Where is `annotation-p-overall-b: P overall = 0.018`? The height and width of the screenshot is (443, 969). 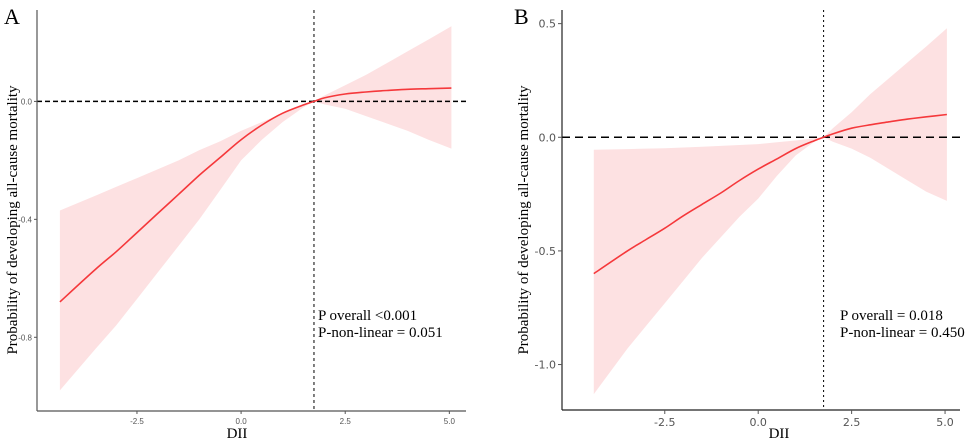 annotation-p-overall-b: P overall = 0.018 is located at coordinates (891, 316).